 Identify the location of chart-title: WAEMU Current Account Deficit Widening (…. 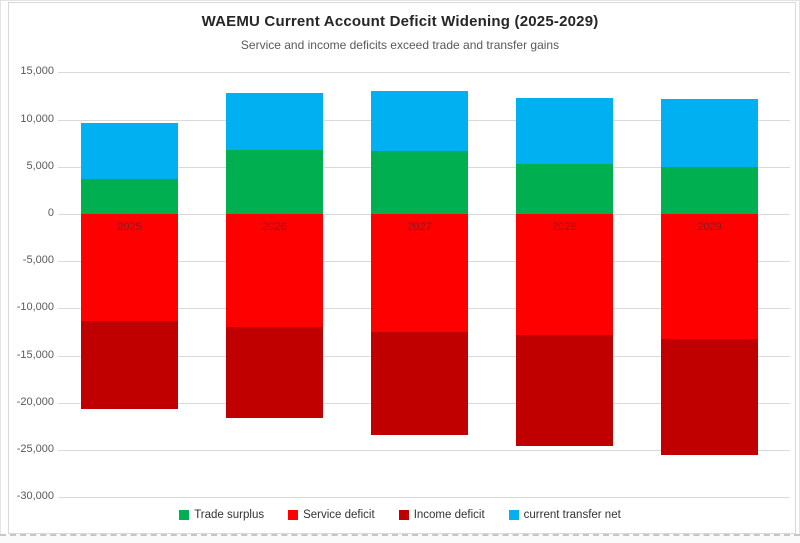
(400, 21).